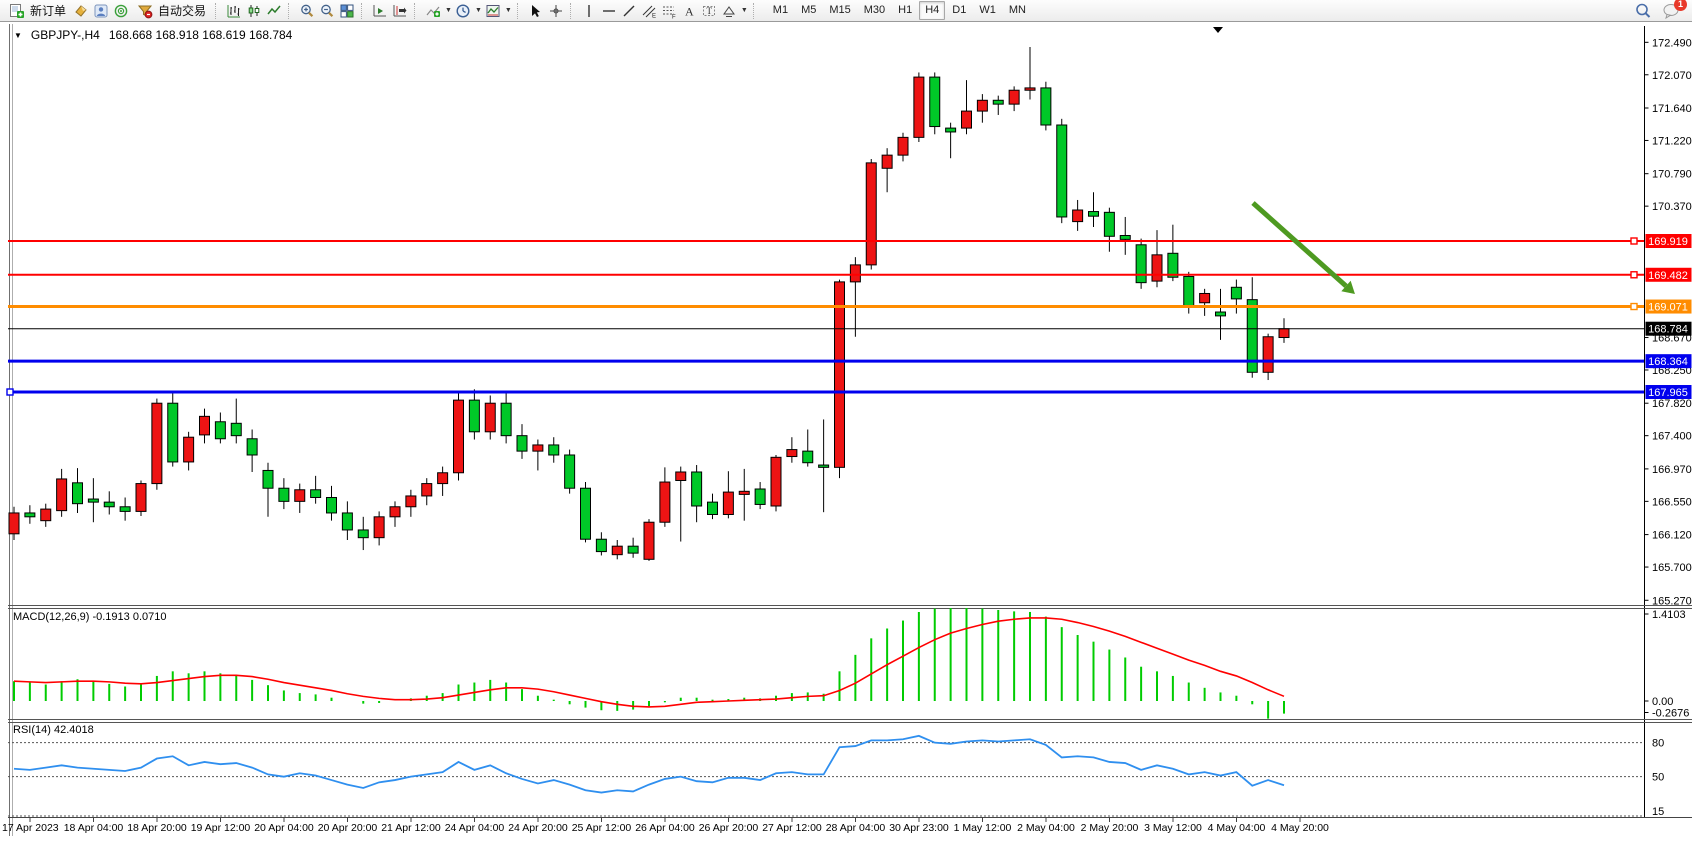 Image resolution: width=1692 pixels, height=854 pixels. I want to click on time-axis-label: 30 Apr 23:00, so click(919, 828).